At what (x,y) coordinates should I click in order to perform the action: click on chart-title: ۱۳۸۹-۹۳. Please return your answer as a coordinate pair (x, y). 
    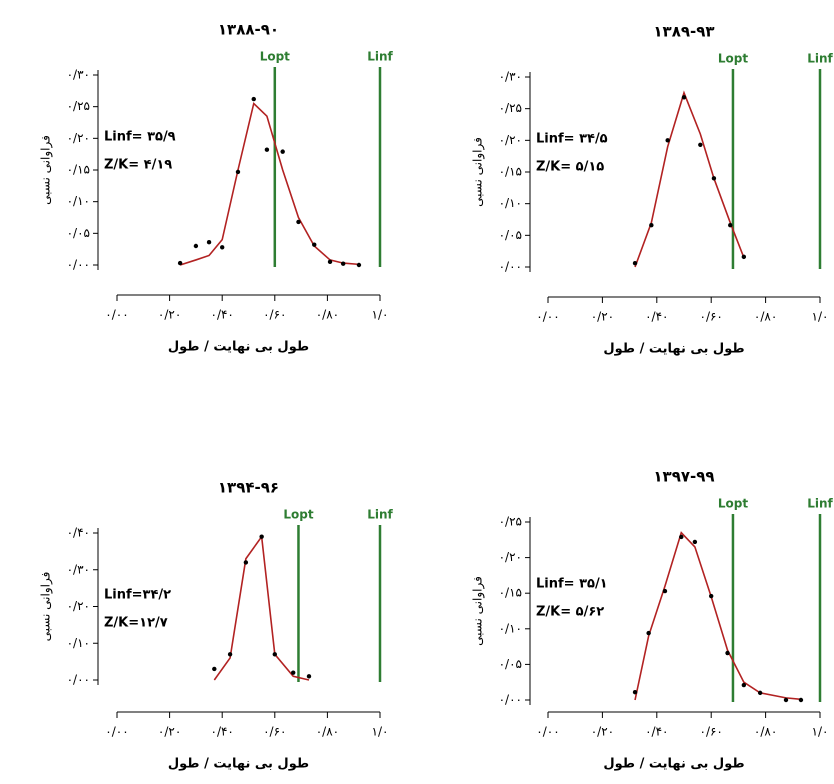
    Looking at the image, I should click on (683, 32).